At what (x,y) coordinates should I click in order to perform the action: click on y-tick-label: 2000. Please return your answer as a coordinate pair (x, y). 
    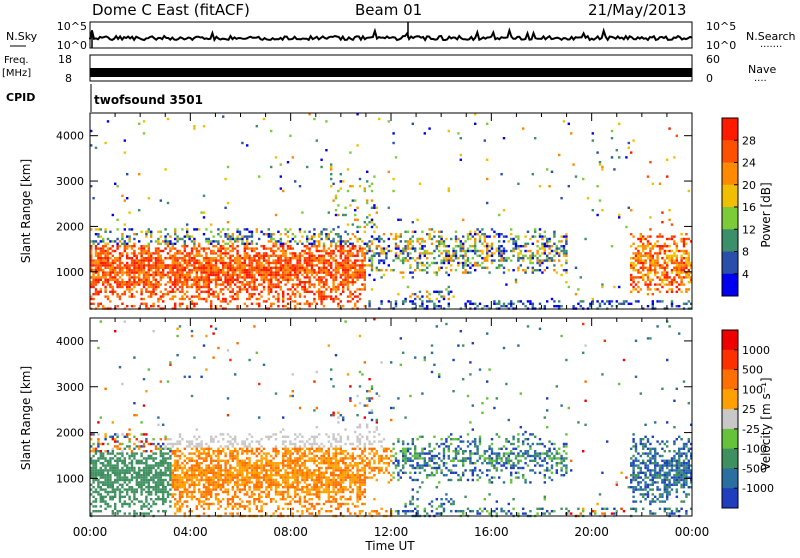
    Looking at the image, I should click on (70, 226).